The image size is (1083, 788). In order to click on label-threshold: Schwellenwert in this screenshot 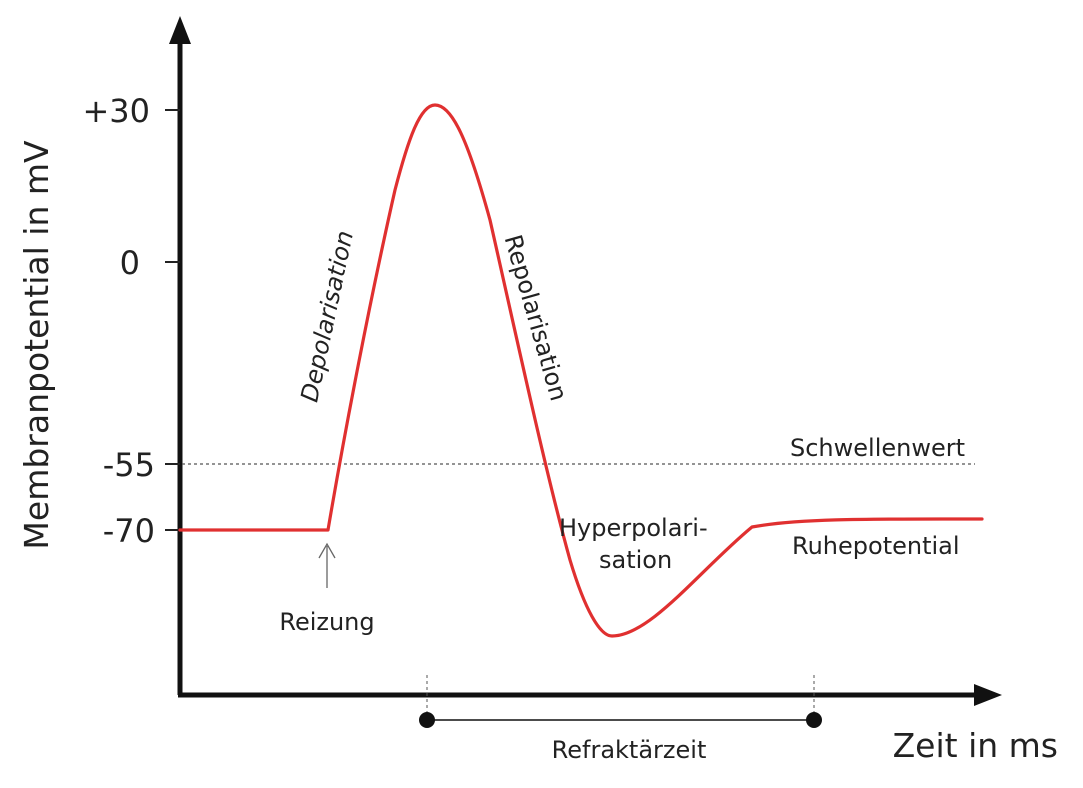, I will do `click(877, 448)`.